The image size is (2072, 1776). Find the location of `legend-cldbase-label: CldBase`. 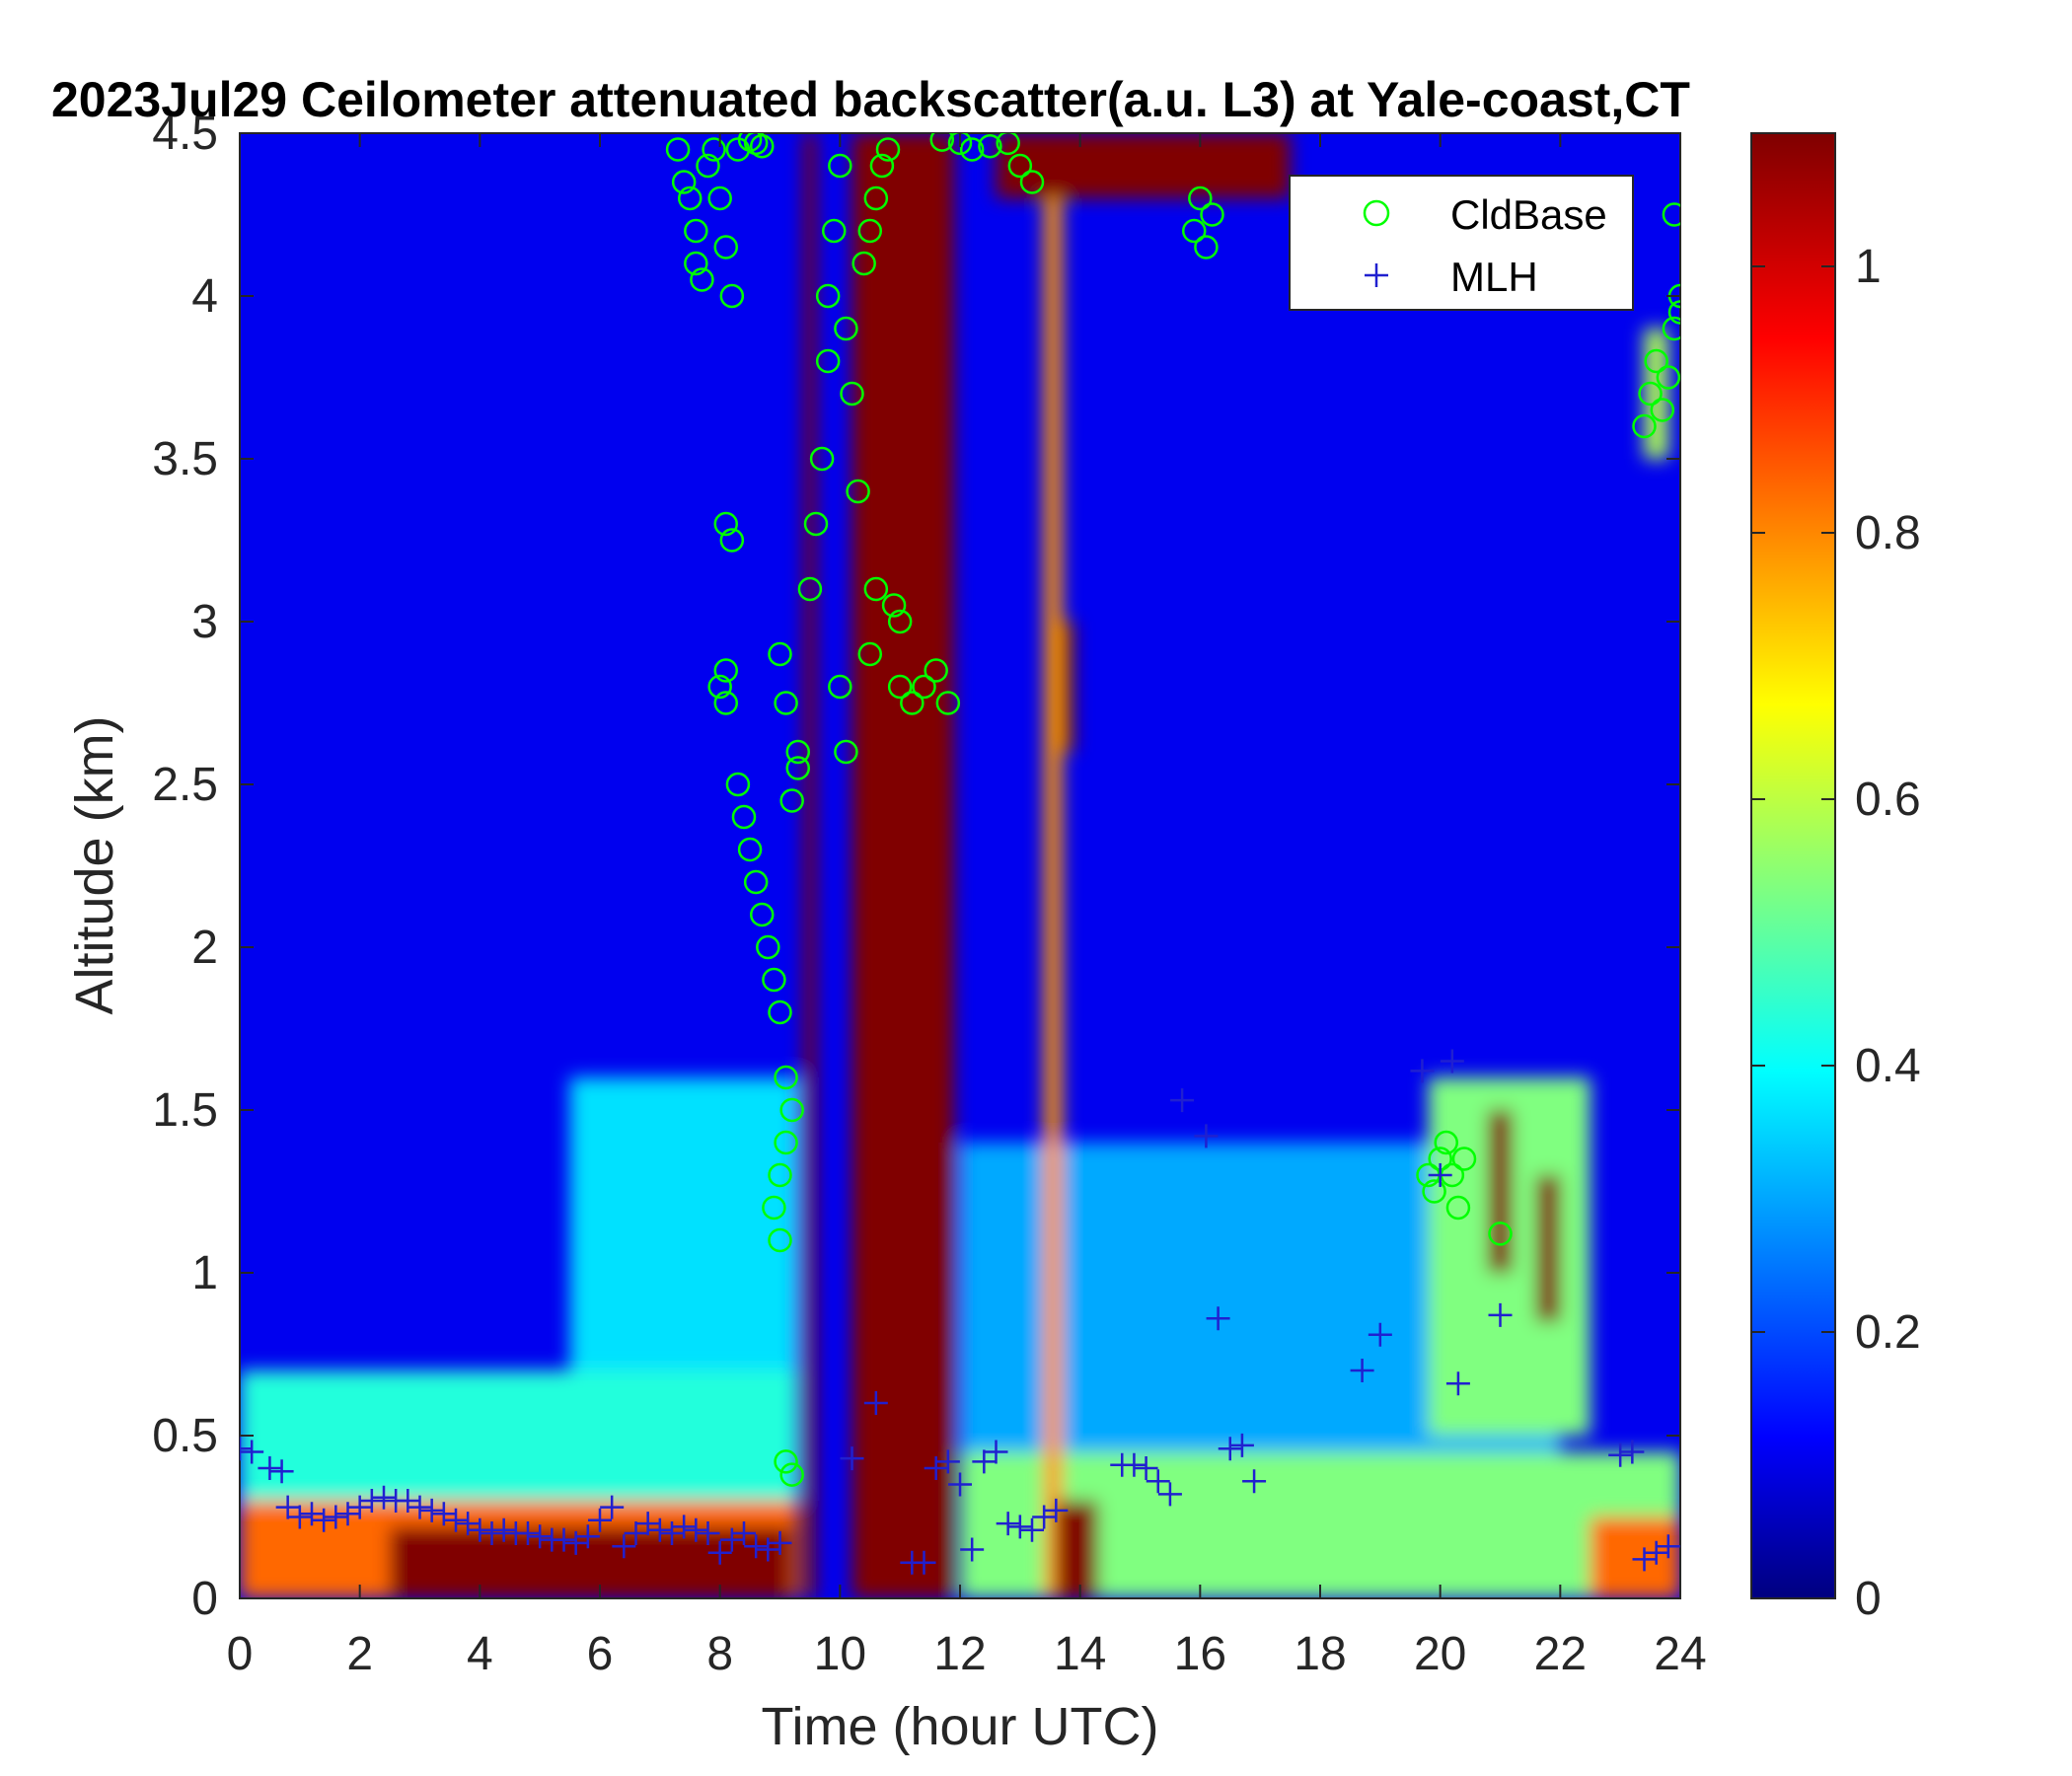

legend-cldbase-label: CldBase is located at coordinates (1529, 215).